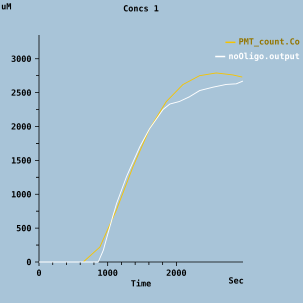 The width and height of the screenshot is (303, 303). Describe the element at coordinates (21, 194) in the screenshot. I see `y-tick-label: 1000` at that location.